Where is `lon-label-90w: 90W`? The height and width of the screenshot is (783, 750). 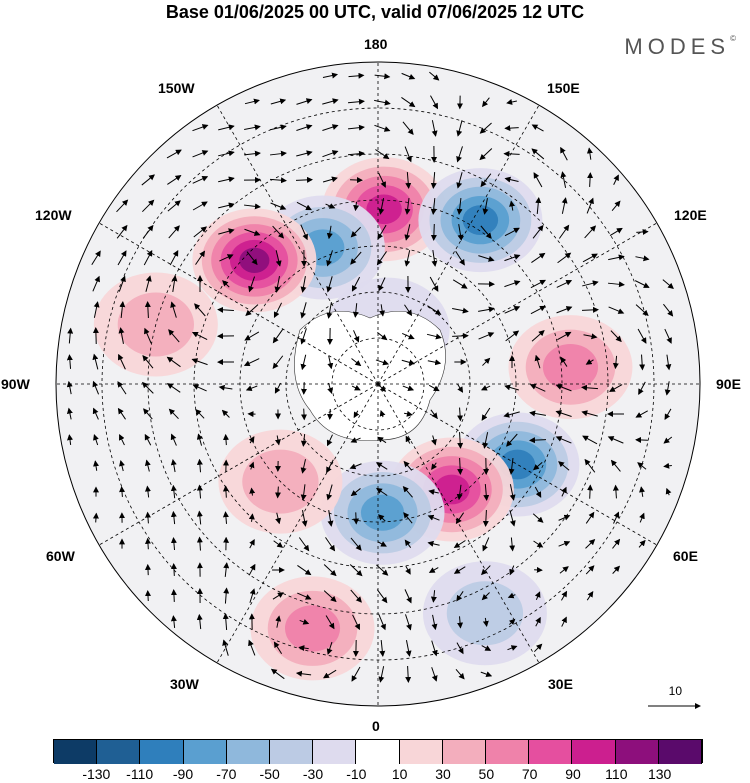 lon-label-90w: 90W is located at coordinates (15, 384).